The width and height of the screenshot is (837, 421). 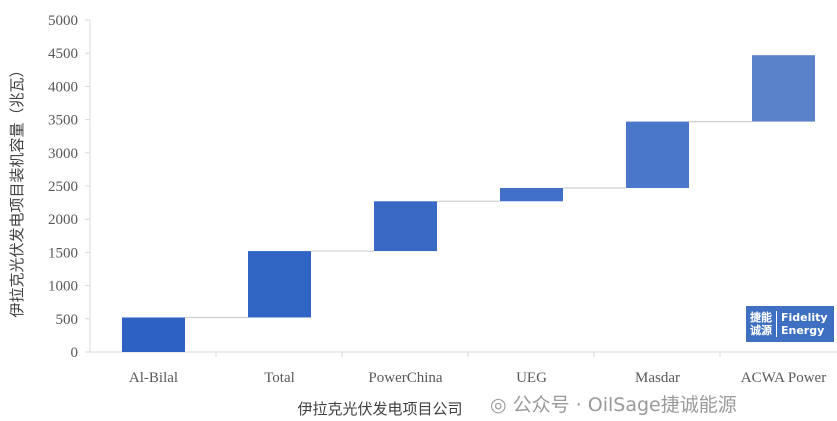 I want to click on bar-ueg, so click(x=531, y=194).